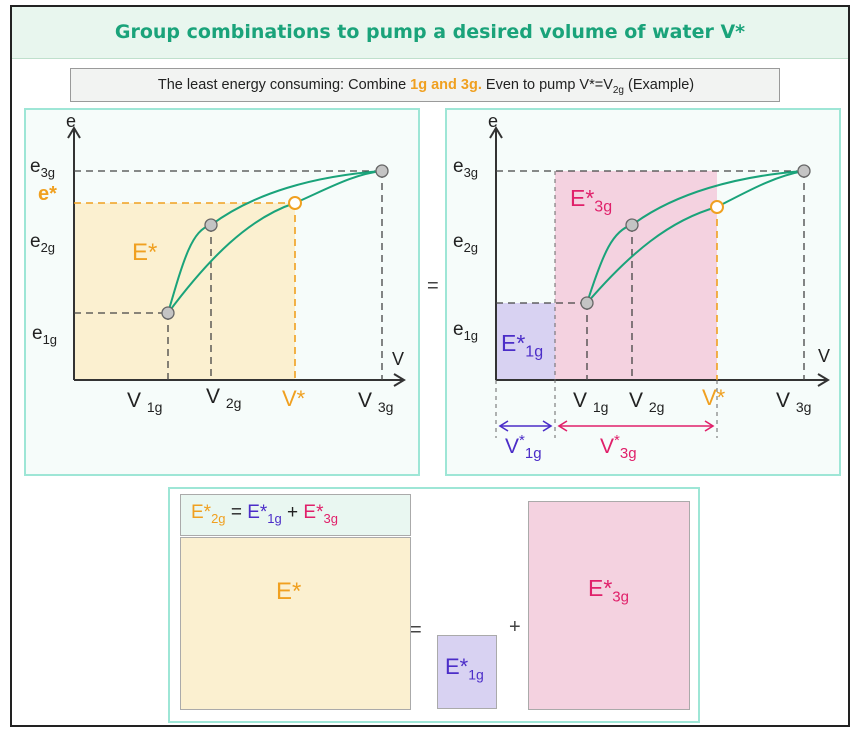 The height and width of the screenshot is (739, 861). Describe the element at coordinates (292, 512) in the screenshot. I see `formula-plus: +` at that location.